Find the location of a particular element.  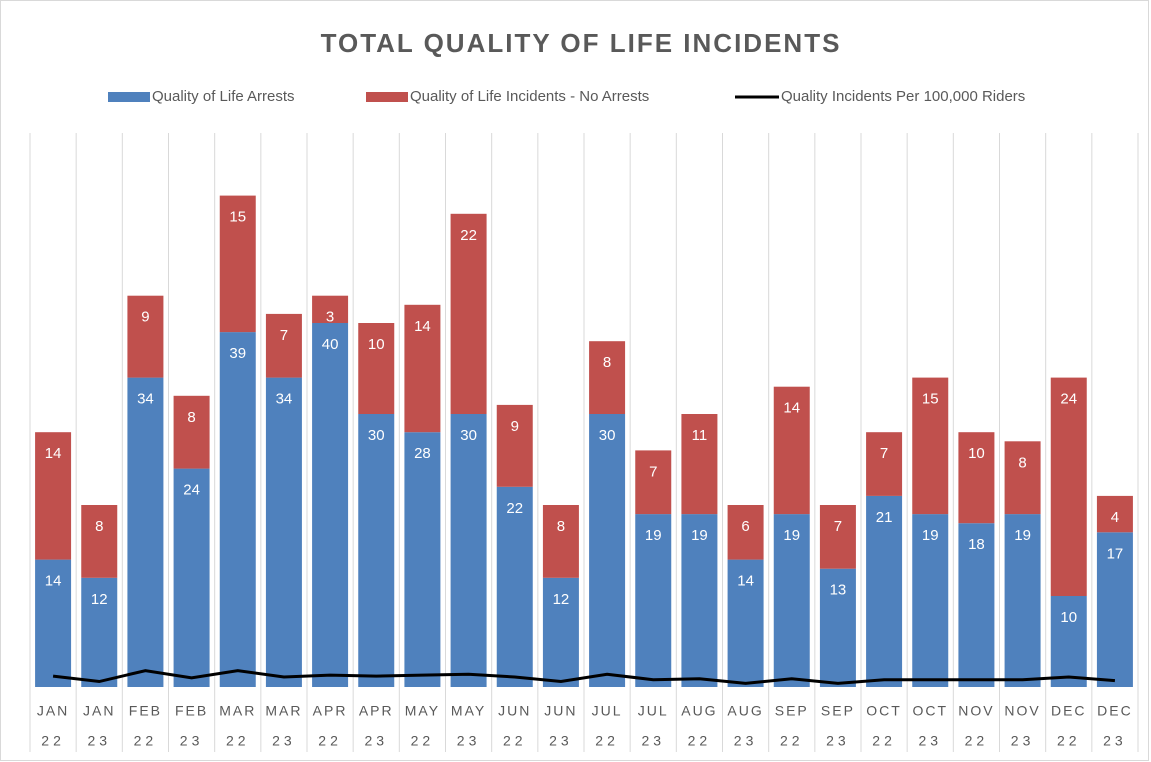

legend-label: Quality of Life Incidents - No Arrests is located at coordinates (529, 96).